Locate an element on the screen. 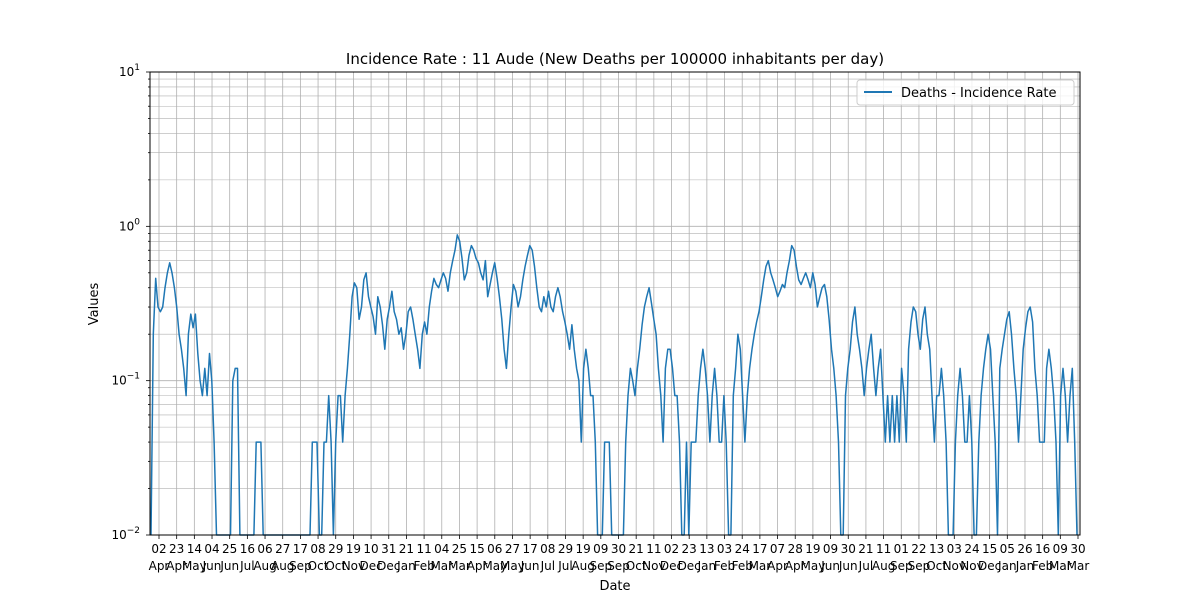 This screenshot has width=1200, height=600. x-tick-day-label: 28 is located at coordinates (795, 549).